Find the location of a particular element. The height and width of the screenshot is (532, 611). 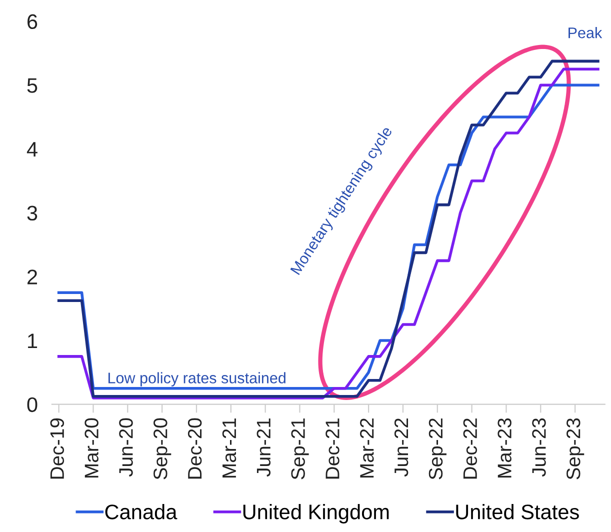

x-tick-label: Jun-21 is located at coordinates (263, 447).